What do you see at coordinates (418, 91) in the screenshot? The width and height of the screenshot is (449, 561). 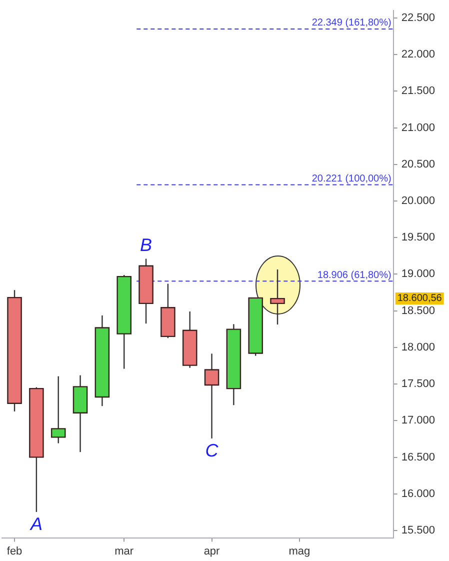 I see `y-tick-label: 21.500` at bounding box center [418, 91].